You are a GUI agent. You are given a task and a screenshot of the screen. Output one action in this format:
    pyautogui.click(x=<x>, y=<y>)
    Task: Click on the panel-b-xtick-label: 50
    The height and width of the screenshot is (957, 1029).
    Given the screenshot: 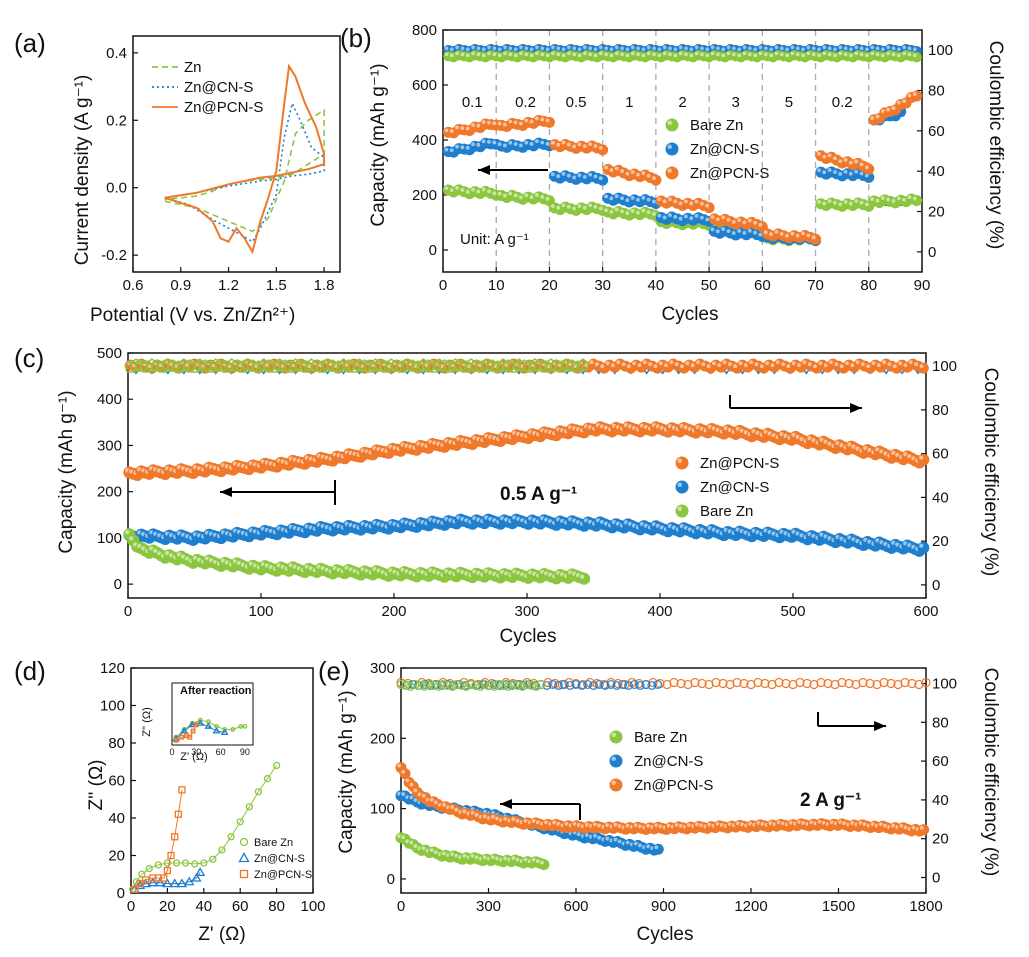 What is the action you would take?
    pyautogui.click(x=709, y=285)
    